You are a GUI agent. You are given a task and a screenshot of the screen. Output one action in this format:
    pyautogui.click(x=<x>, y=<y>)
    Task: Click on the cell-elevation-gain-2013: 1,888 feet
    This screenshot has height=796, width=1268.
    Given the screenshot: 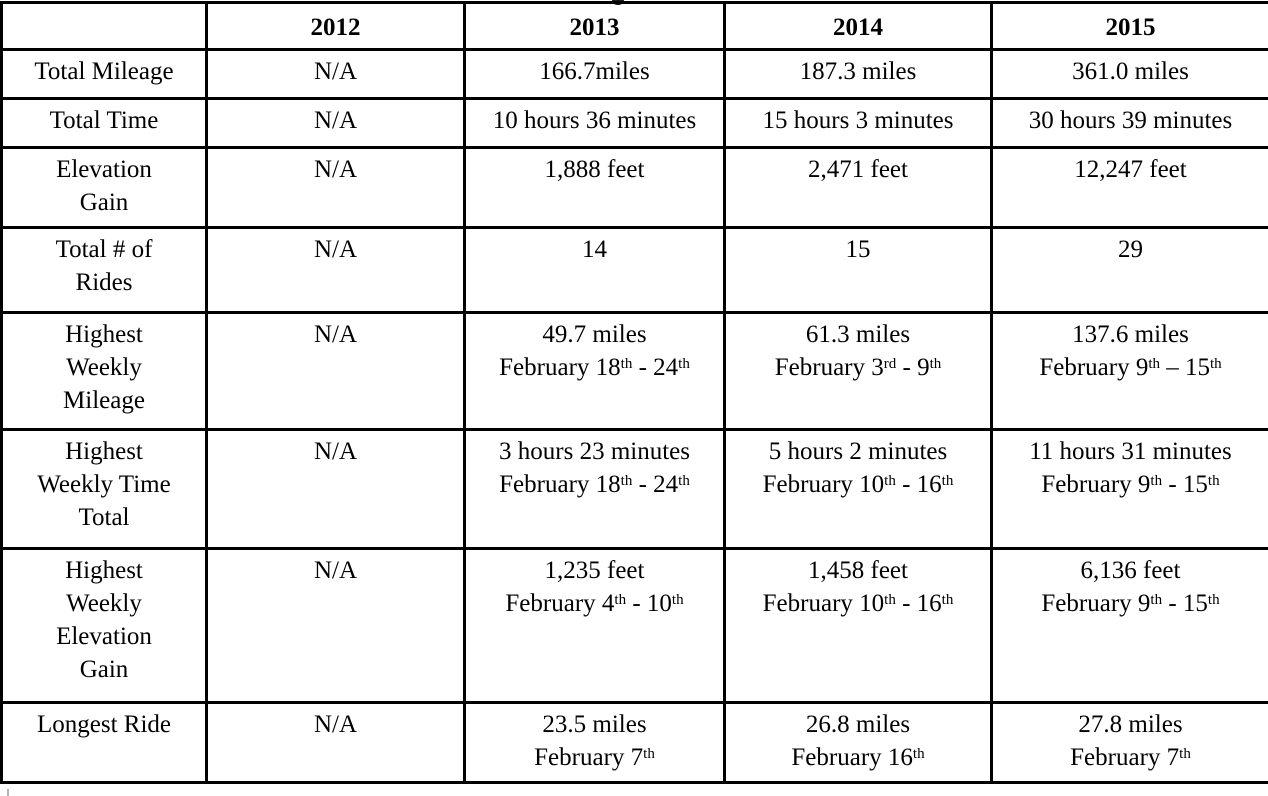 What is the action you would take?
    pyautogui.click(x=594, y=187)
    